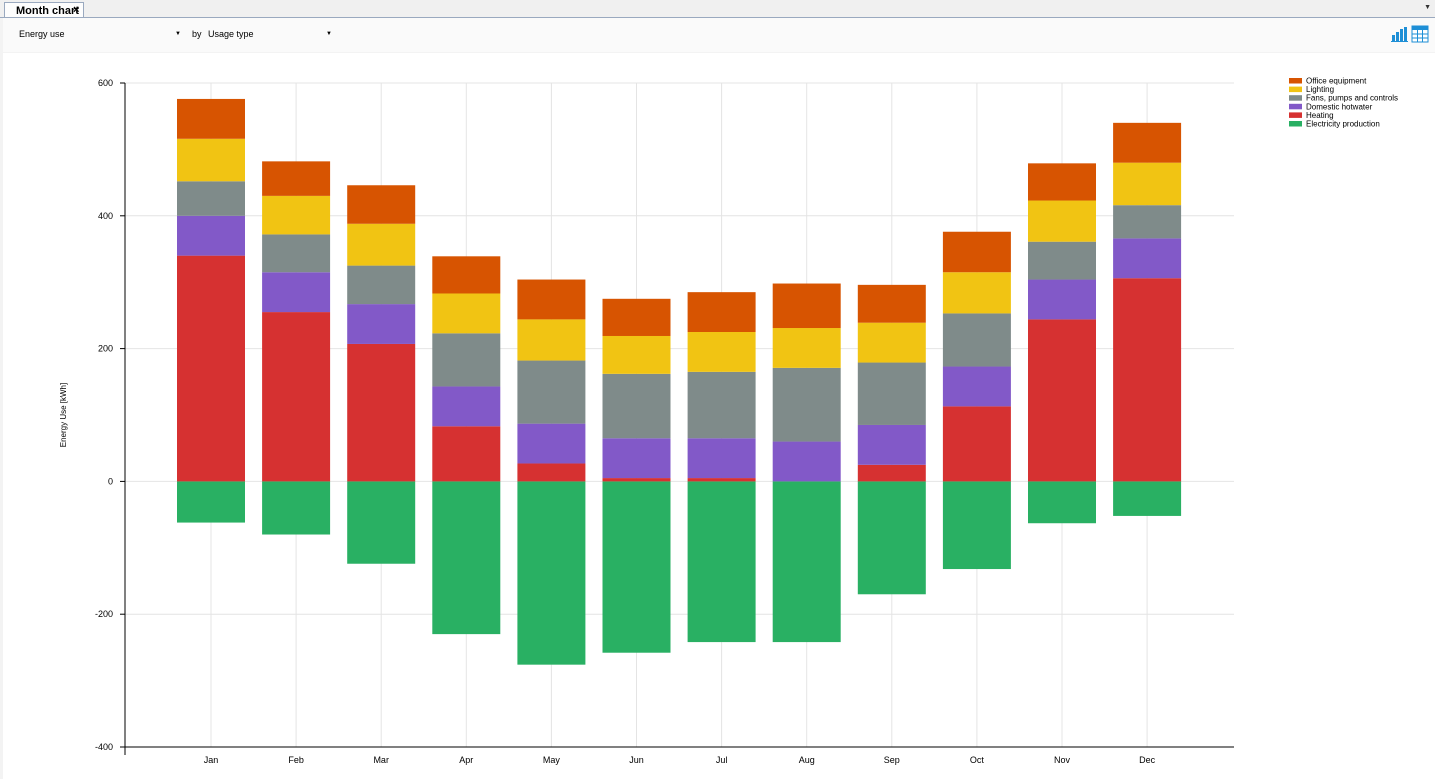 This screenshot has width=1435, height=779. Describe the element at coordinates (105, 349) in the screenshot. I see `y-tick-label: 200` at that location.